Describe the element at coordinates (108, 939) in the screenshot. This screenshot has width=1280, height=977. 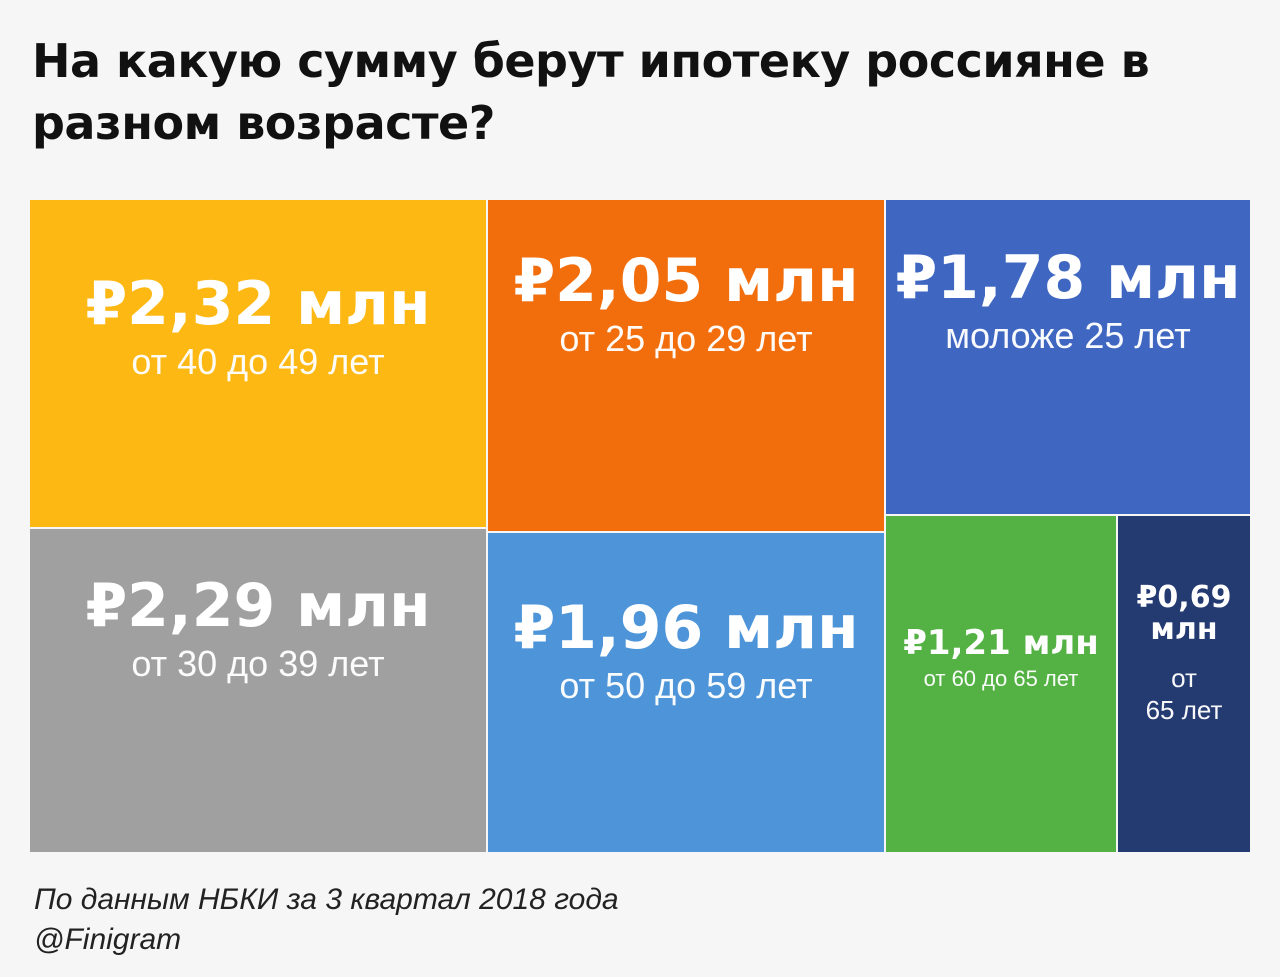
I see `author-handle: @Finigram` at that location.